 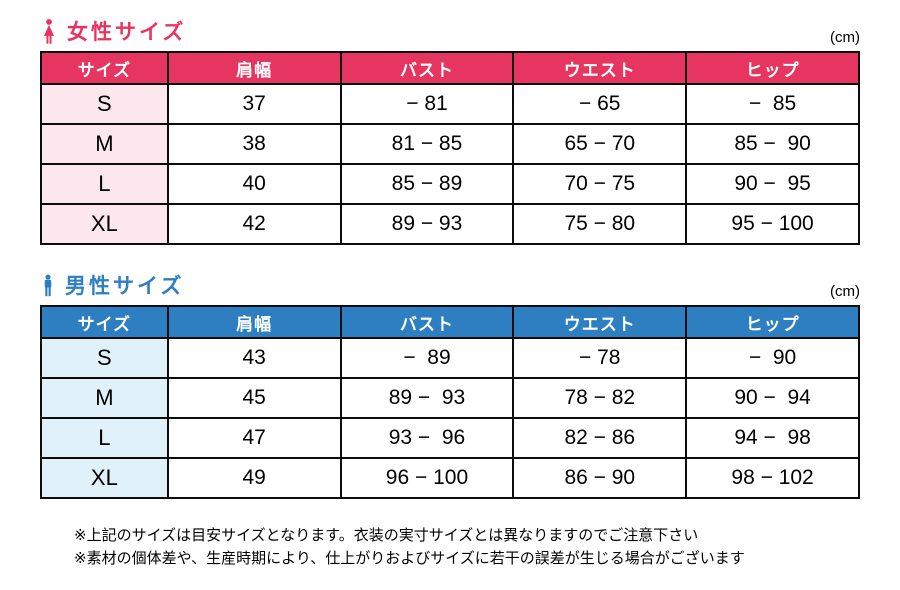 I want to click on table-cell: − 85, so click(x=772, y=104).